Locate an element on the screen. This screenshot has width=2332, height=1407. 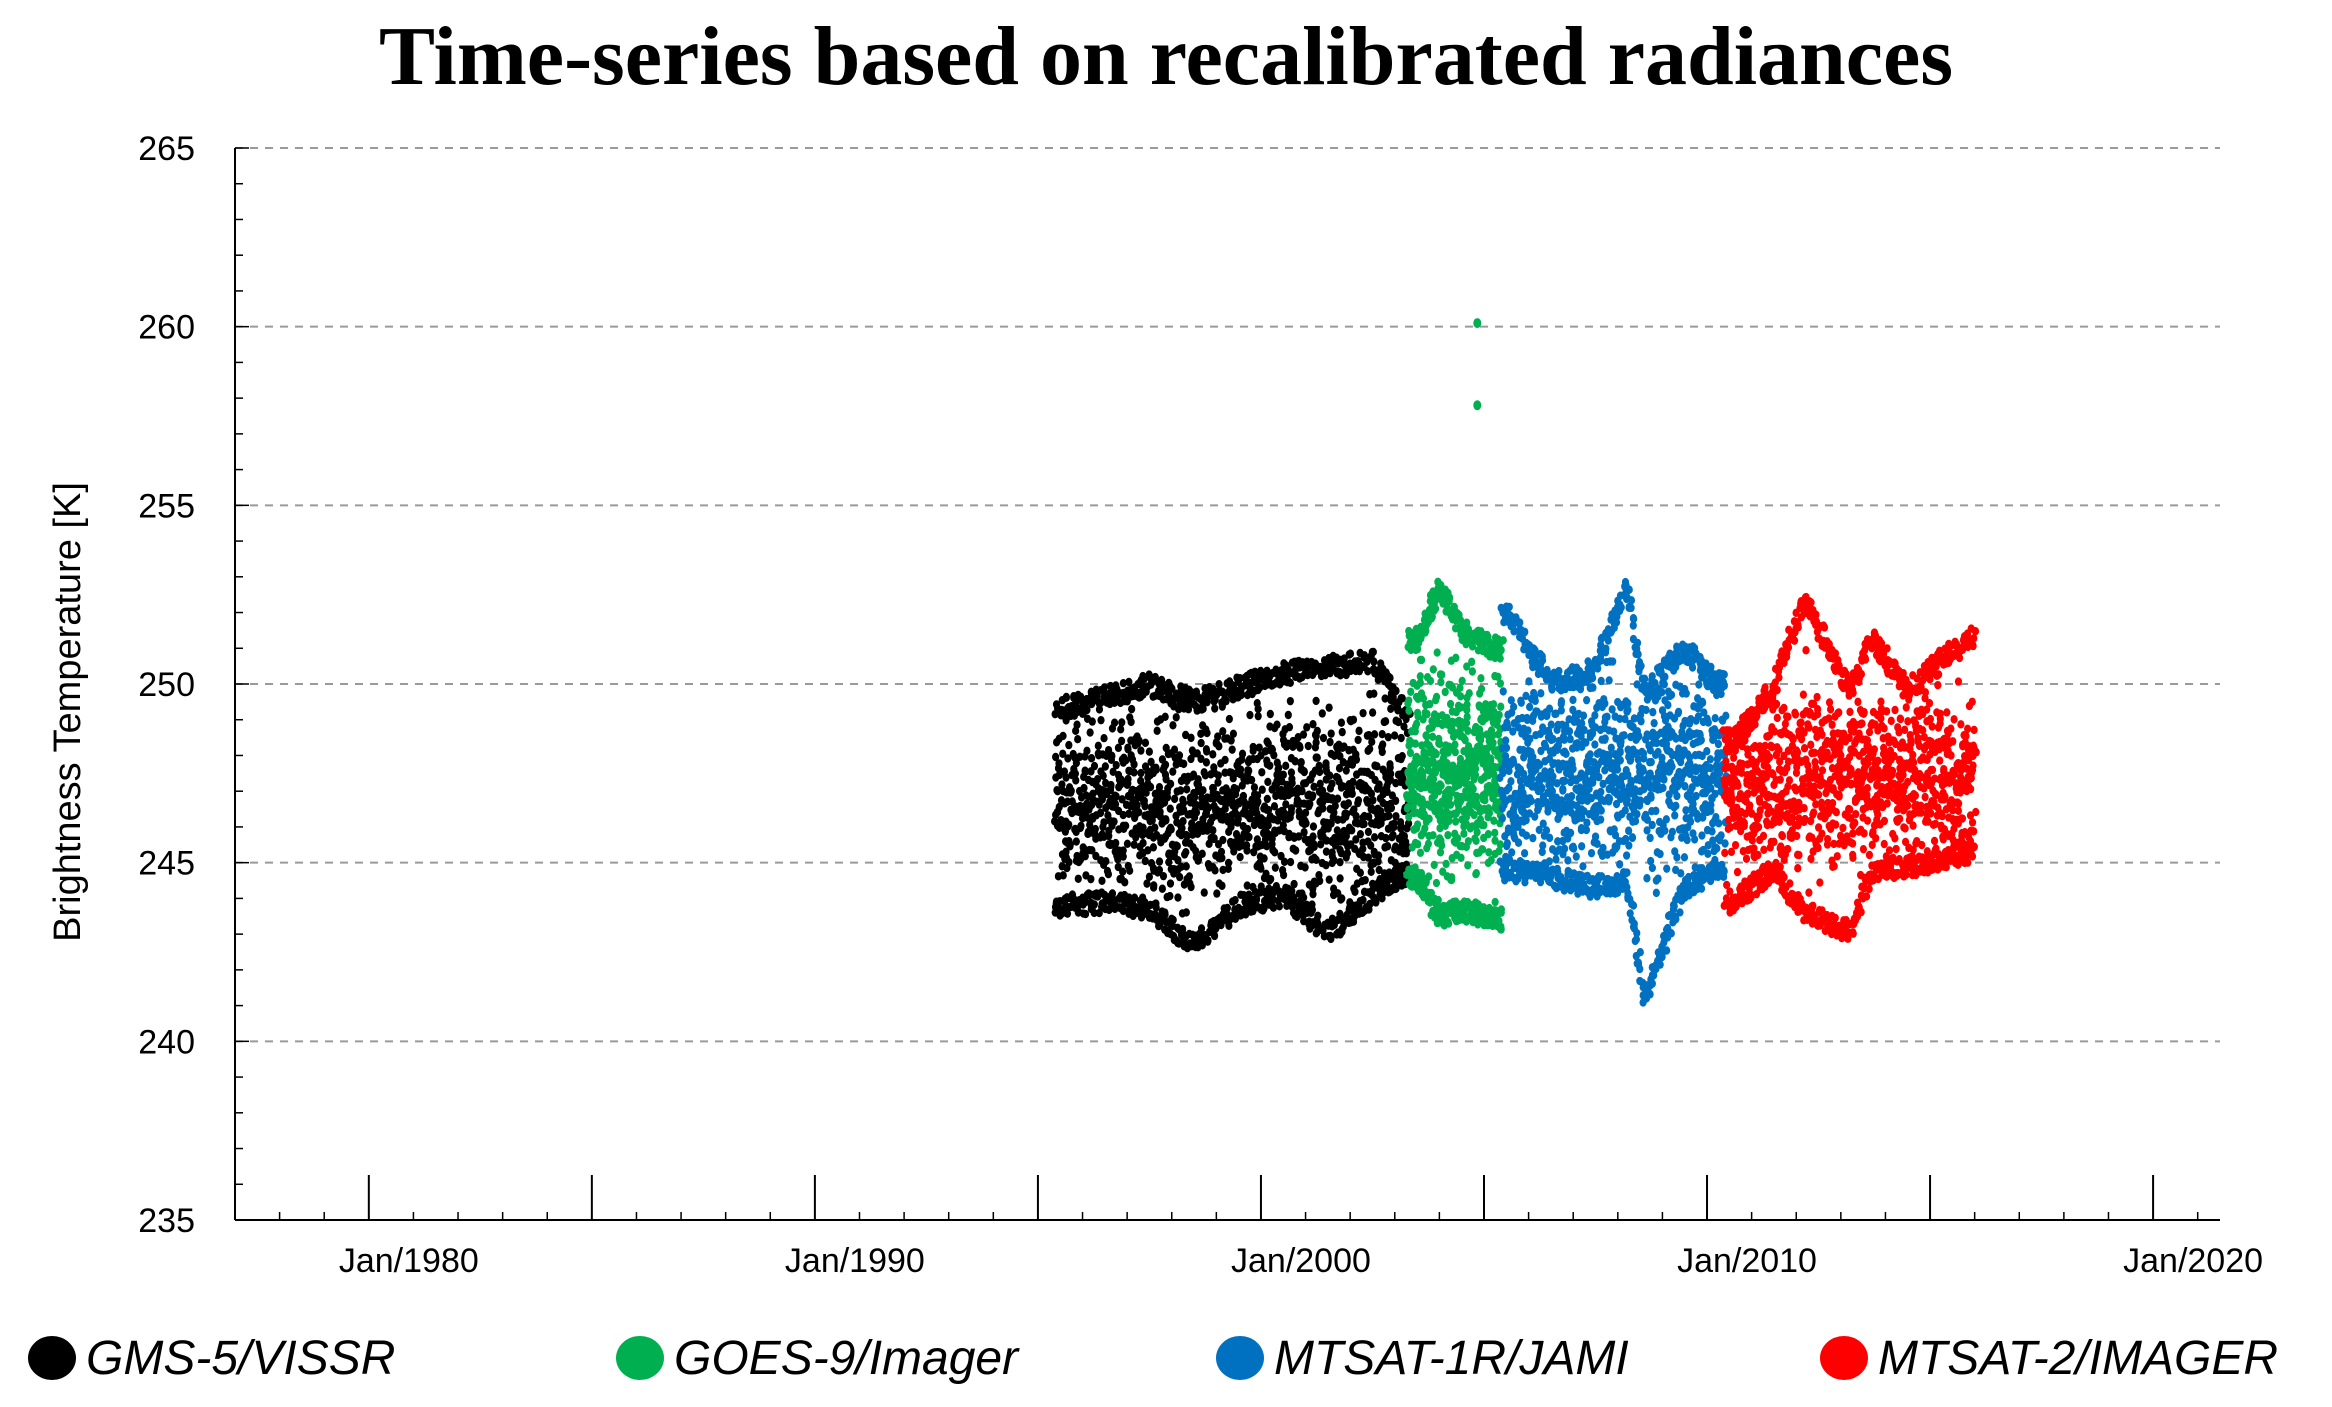
series-goes-9-imager is located at coordinates (1454, 626).